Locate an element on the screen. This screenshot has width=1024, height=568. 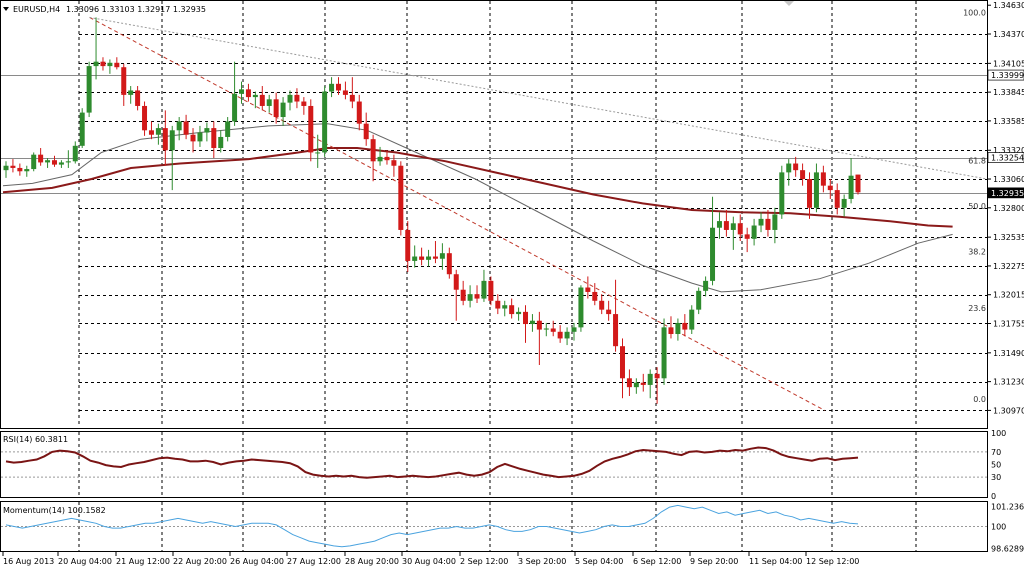
momentum-tick-label: 98.6289 is located at coordinates (1007, 549).